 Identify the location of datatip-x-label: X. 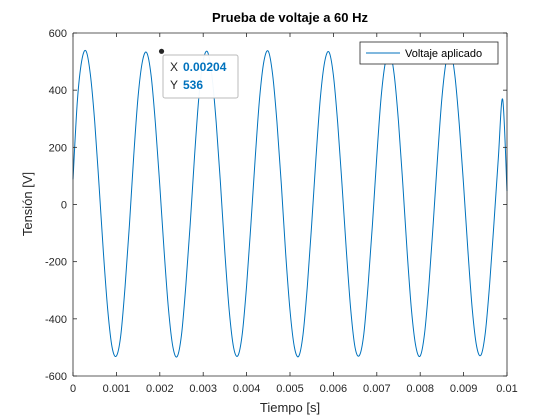
(174, 67).